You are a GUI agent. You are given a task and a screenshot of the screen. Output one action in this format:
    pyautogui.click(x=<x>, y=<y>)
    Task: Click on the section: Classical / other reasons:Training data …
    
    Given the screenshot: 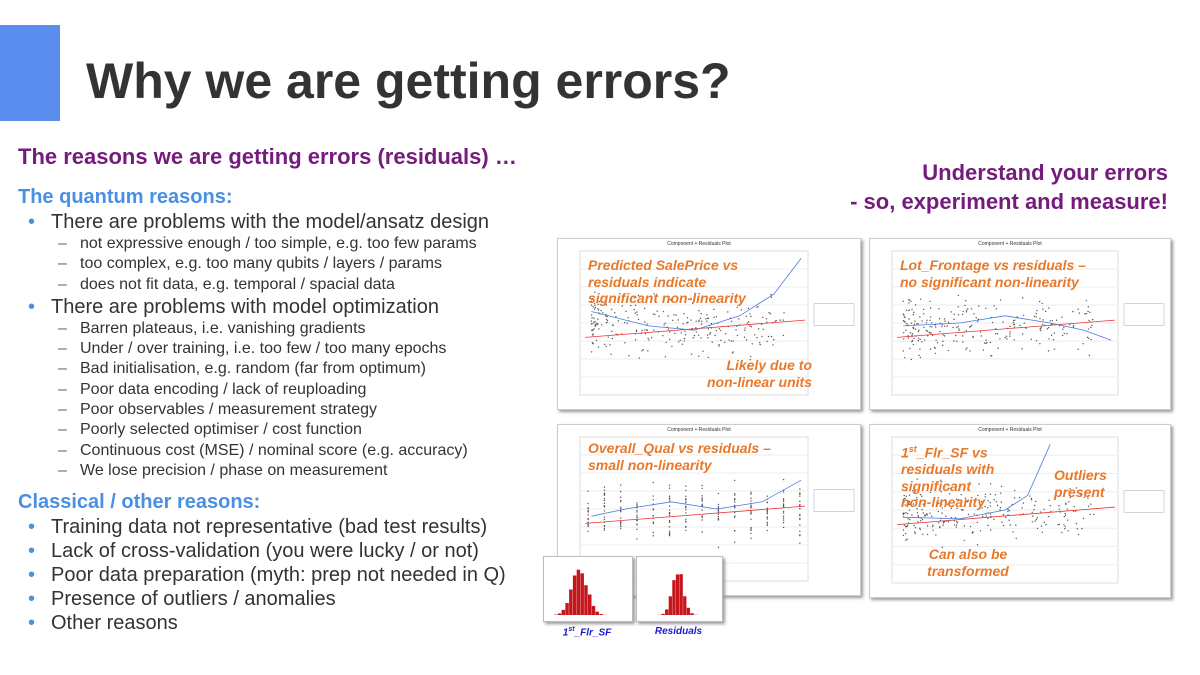 What is the action you would take?
    pyautogui.click(x=283, y=562)
    